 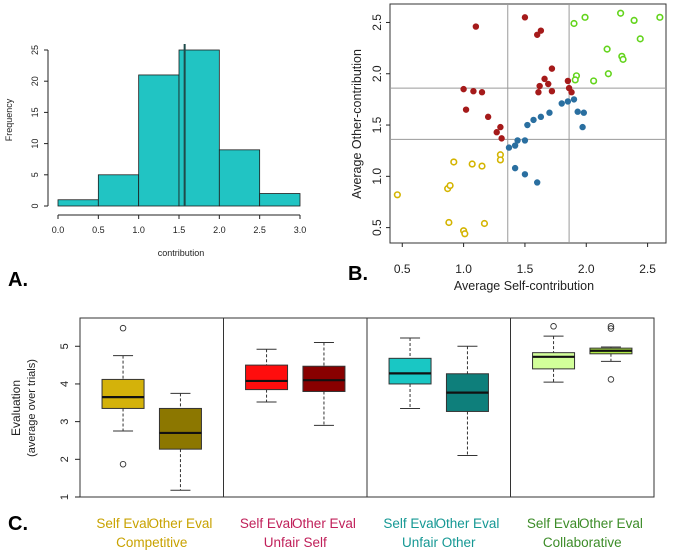 I want to click on scatter-x-ticks: 0.5 1.0 1.5 2.0 2.5, so click(x=525, y=259).